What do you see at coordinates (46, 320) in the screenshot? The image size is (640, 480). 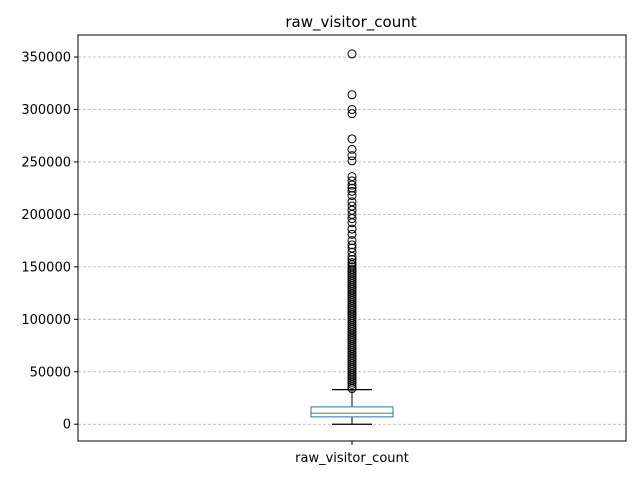 I see `y-tick-label: 100000` at bounding box center [46, 320].